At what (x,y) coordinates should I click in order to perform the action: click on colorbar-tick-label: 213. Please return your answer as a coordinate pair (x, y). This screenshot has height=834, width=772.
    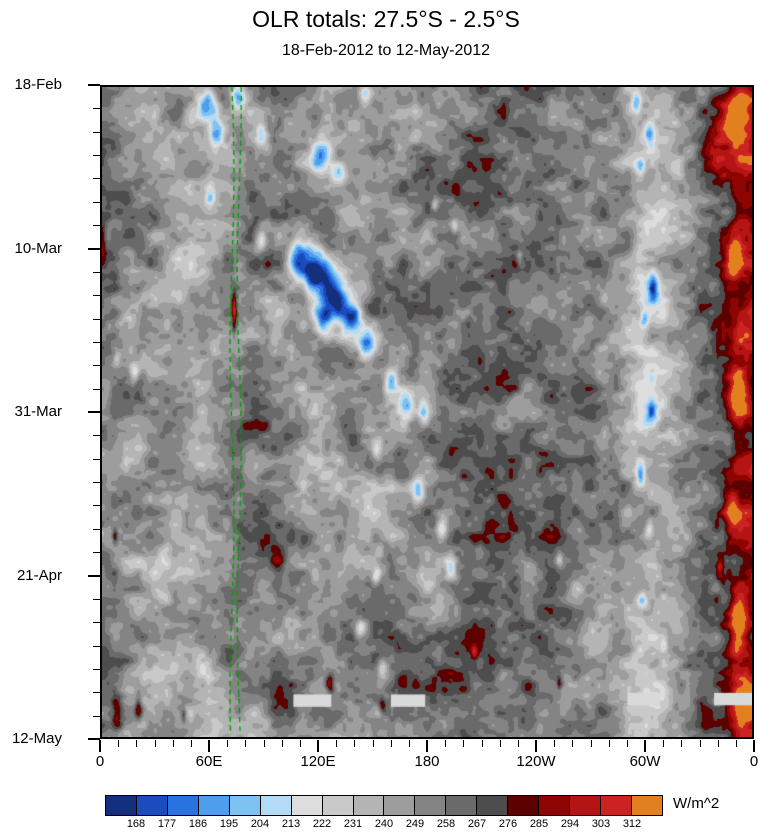
    Looking at the image, I should click on (291, 824).